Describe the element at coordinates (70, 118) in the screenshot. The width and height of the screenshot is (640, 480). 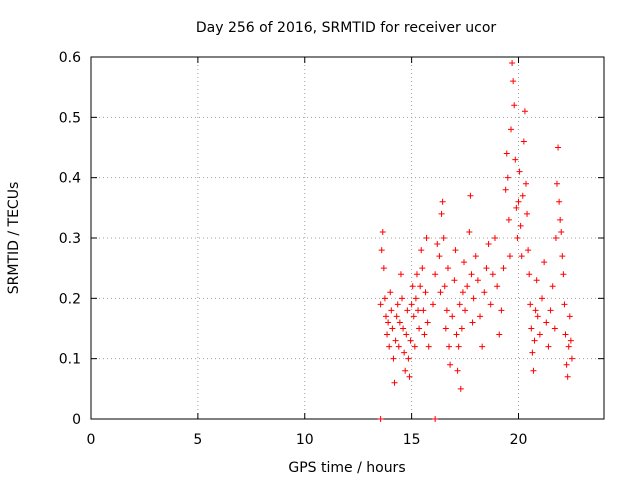
I see `y-tick-label: 0.5` at that location.